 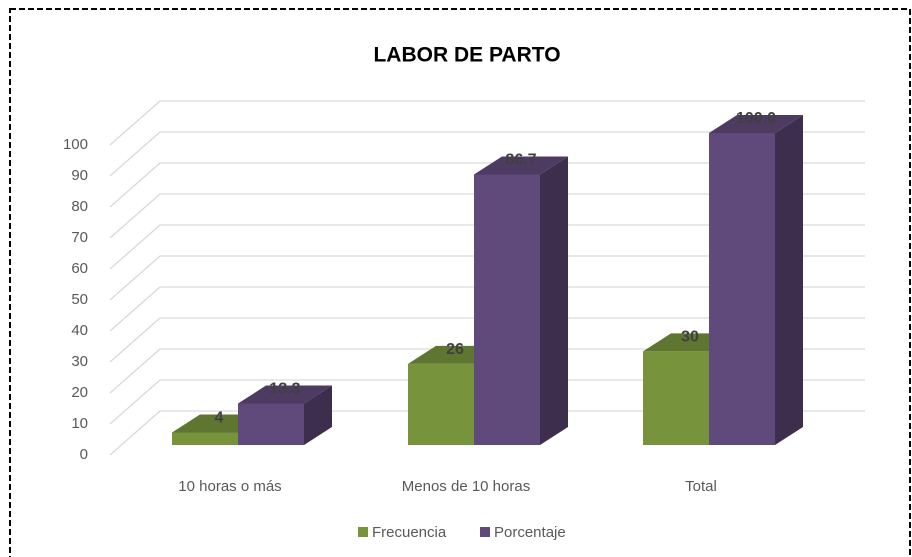 I want to click on y-tick-label: 20, so click(x=79, y=392).